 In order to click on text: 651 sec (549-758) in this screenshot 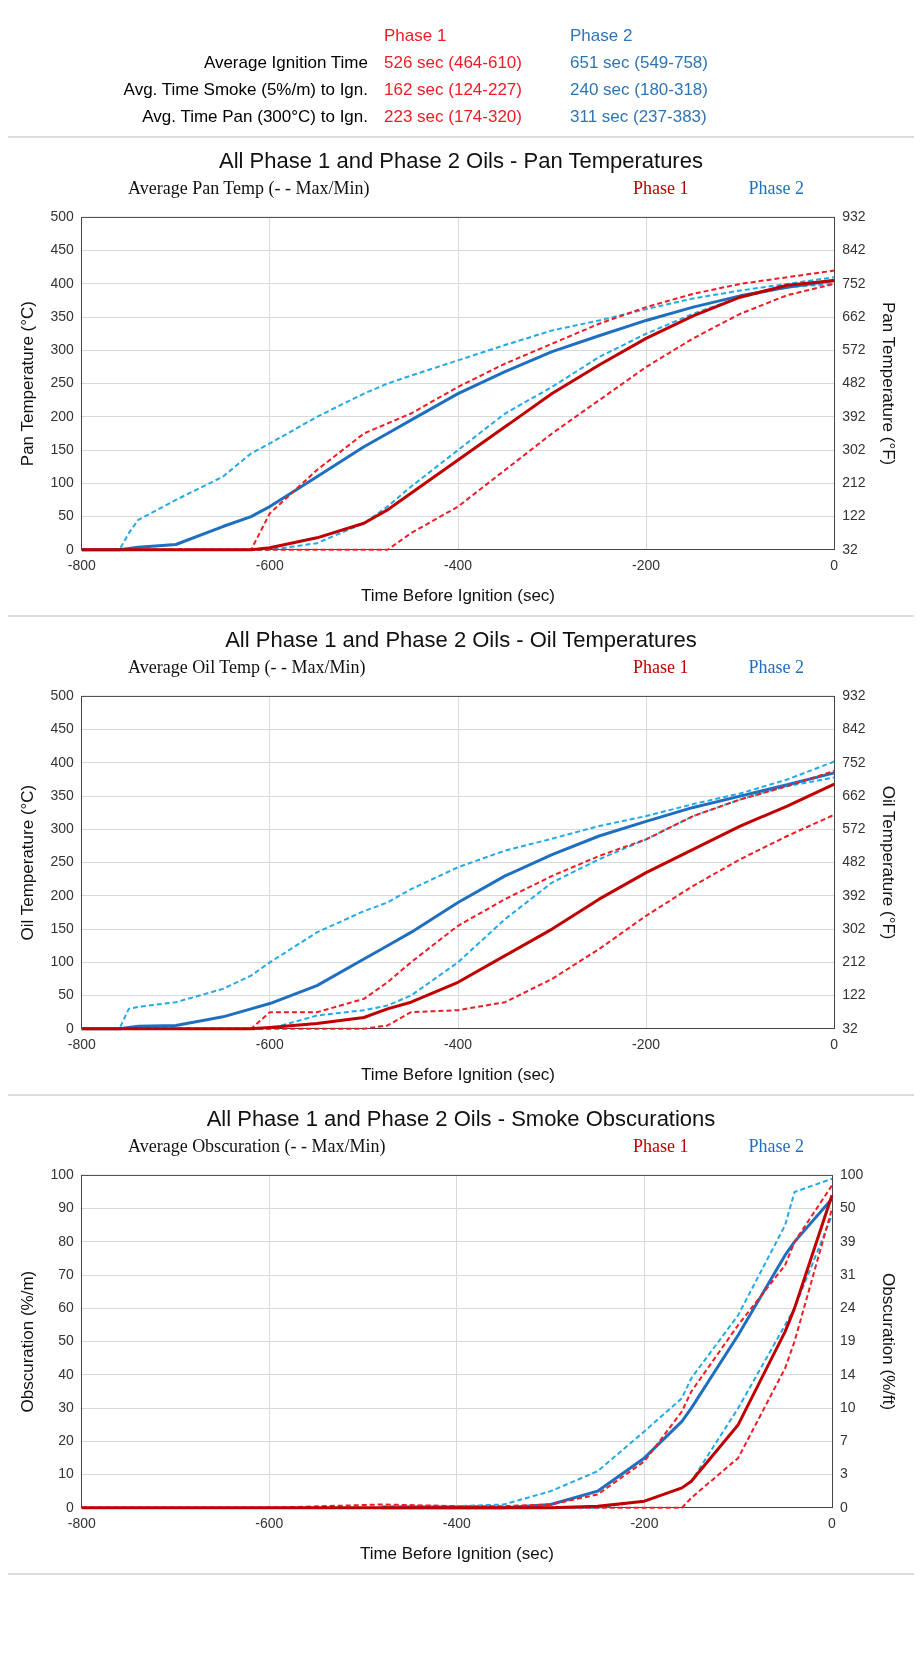, I will do `click(639, 62)`.